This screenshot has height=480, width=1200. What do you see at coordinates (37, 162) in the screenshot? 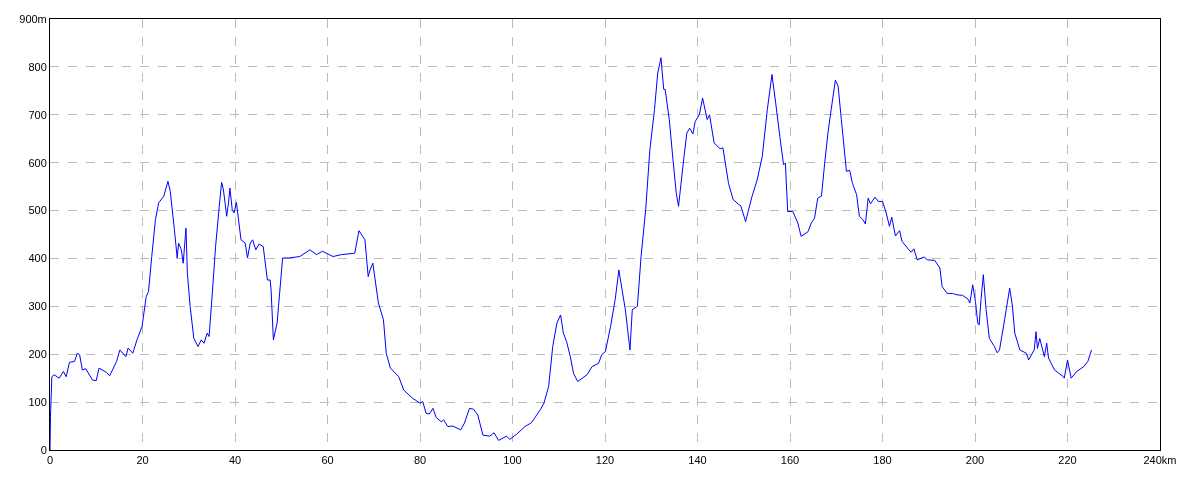
I see `y-tick-label: 600` at bounding box center [37, 162].